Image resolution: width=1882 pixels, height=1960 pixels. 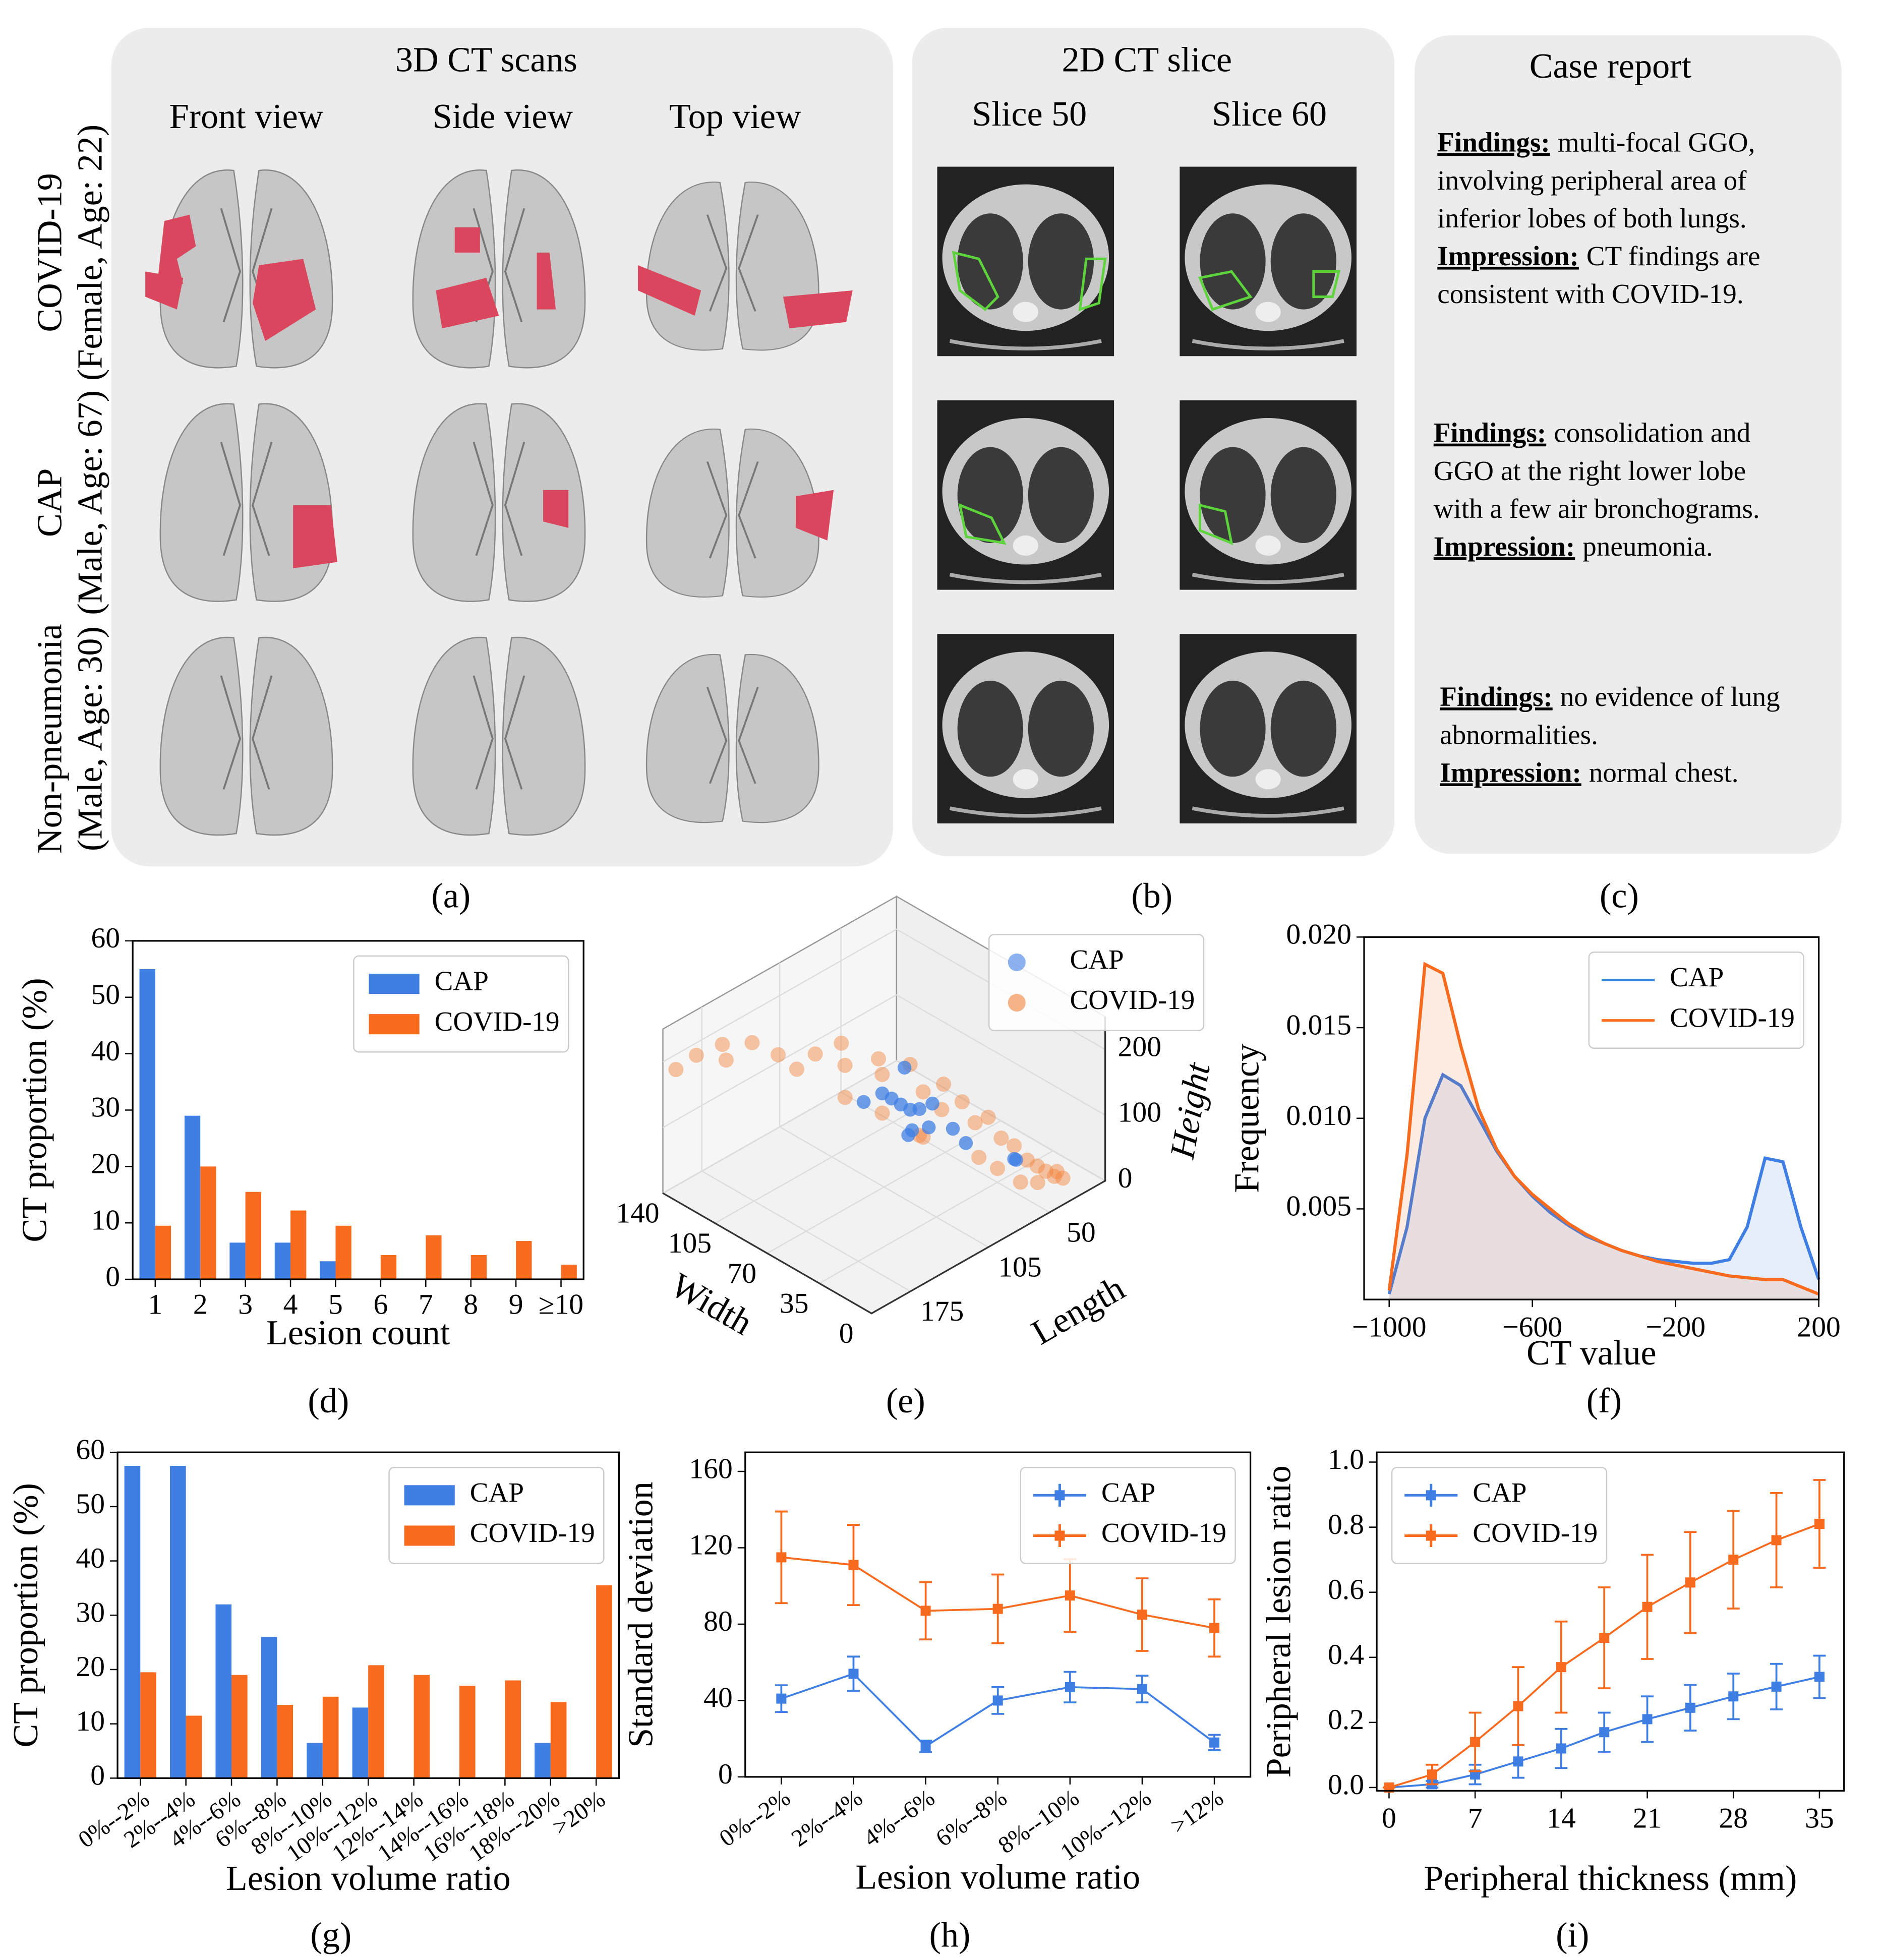 I want to click on report-text: abnormalities., so click(x=1519, y=734).